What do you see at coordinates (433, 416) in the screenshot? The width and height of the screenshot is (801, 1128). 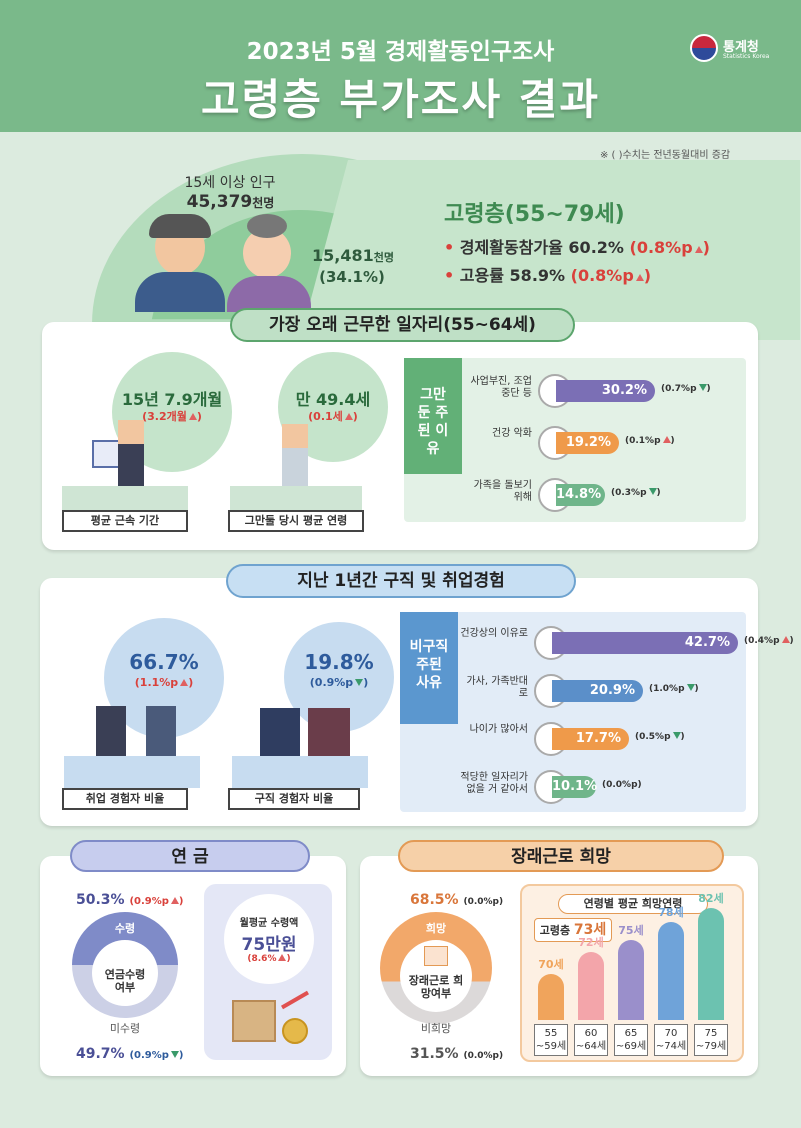 I see `quit-reason-title: 그만 둔 주된 이유` at bounding box center [433, 416].